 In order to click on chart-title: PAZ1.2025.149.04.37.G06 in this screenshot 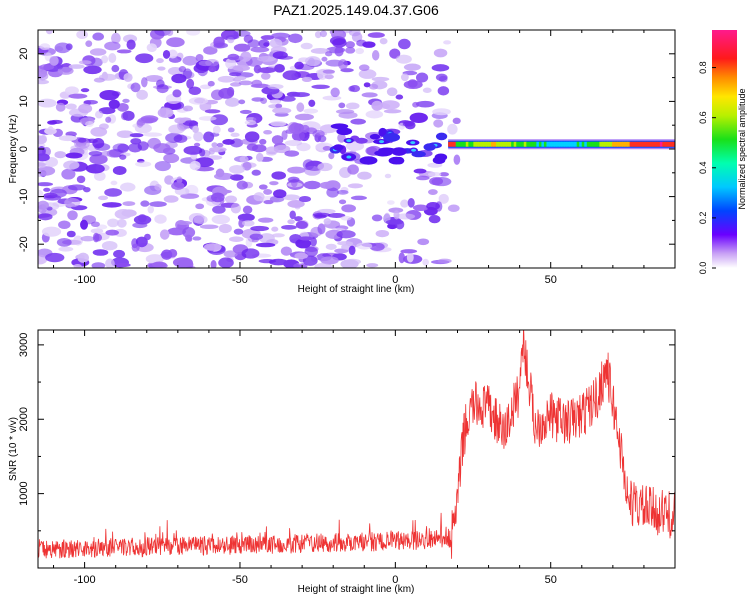, I will do `click(356, 10)`.